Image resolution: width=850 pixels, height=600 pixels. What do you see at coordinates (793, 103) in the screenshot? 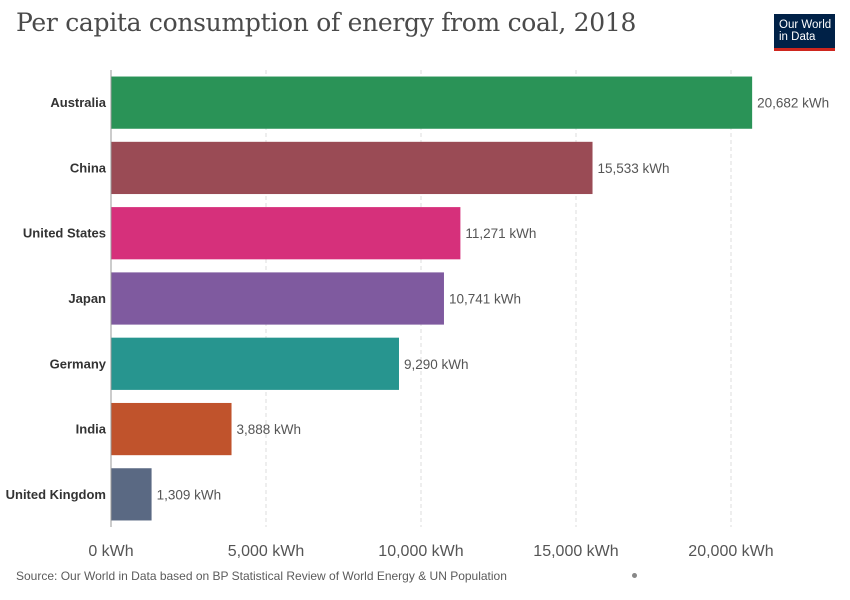
I see `value-label: 20,682 kWh` at bounding box center [793, 103].